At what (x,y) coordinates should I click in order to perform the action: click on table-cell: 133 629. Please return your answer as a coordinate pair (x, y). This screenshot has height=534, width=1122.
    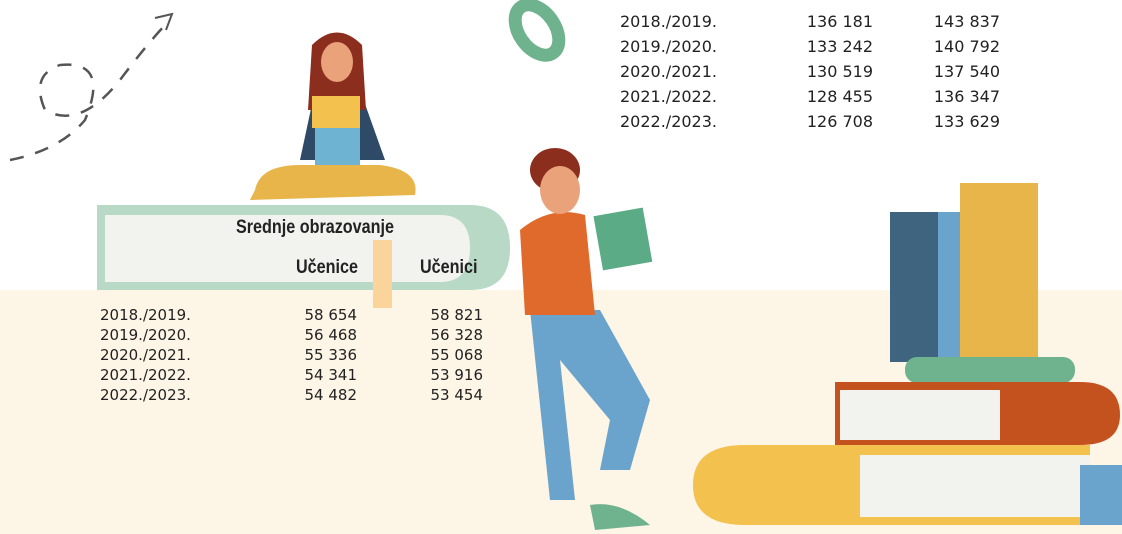
    Looking at the image, I should click on (966, 121).